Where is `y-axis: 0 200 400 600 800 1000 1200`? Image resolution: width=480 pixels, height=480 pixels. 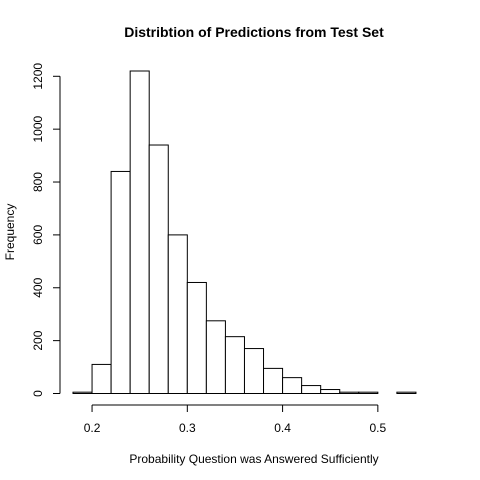
y-axis: 0 200 400 600 800 1000 1200 is located at coordinates (46, 230).